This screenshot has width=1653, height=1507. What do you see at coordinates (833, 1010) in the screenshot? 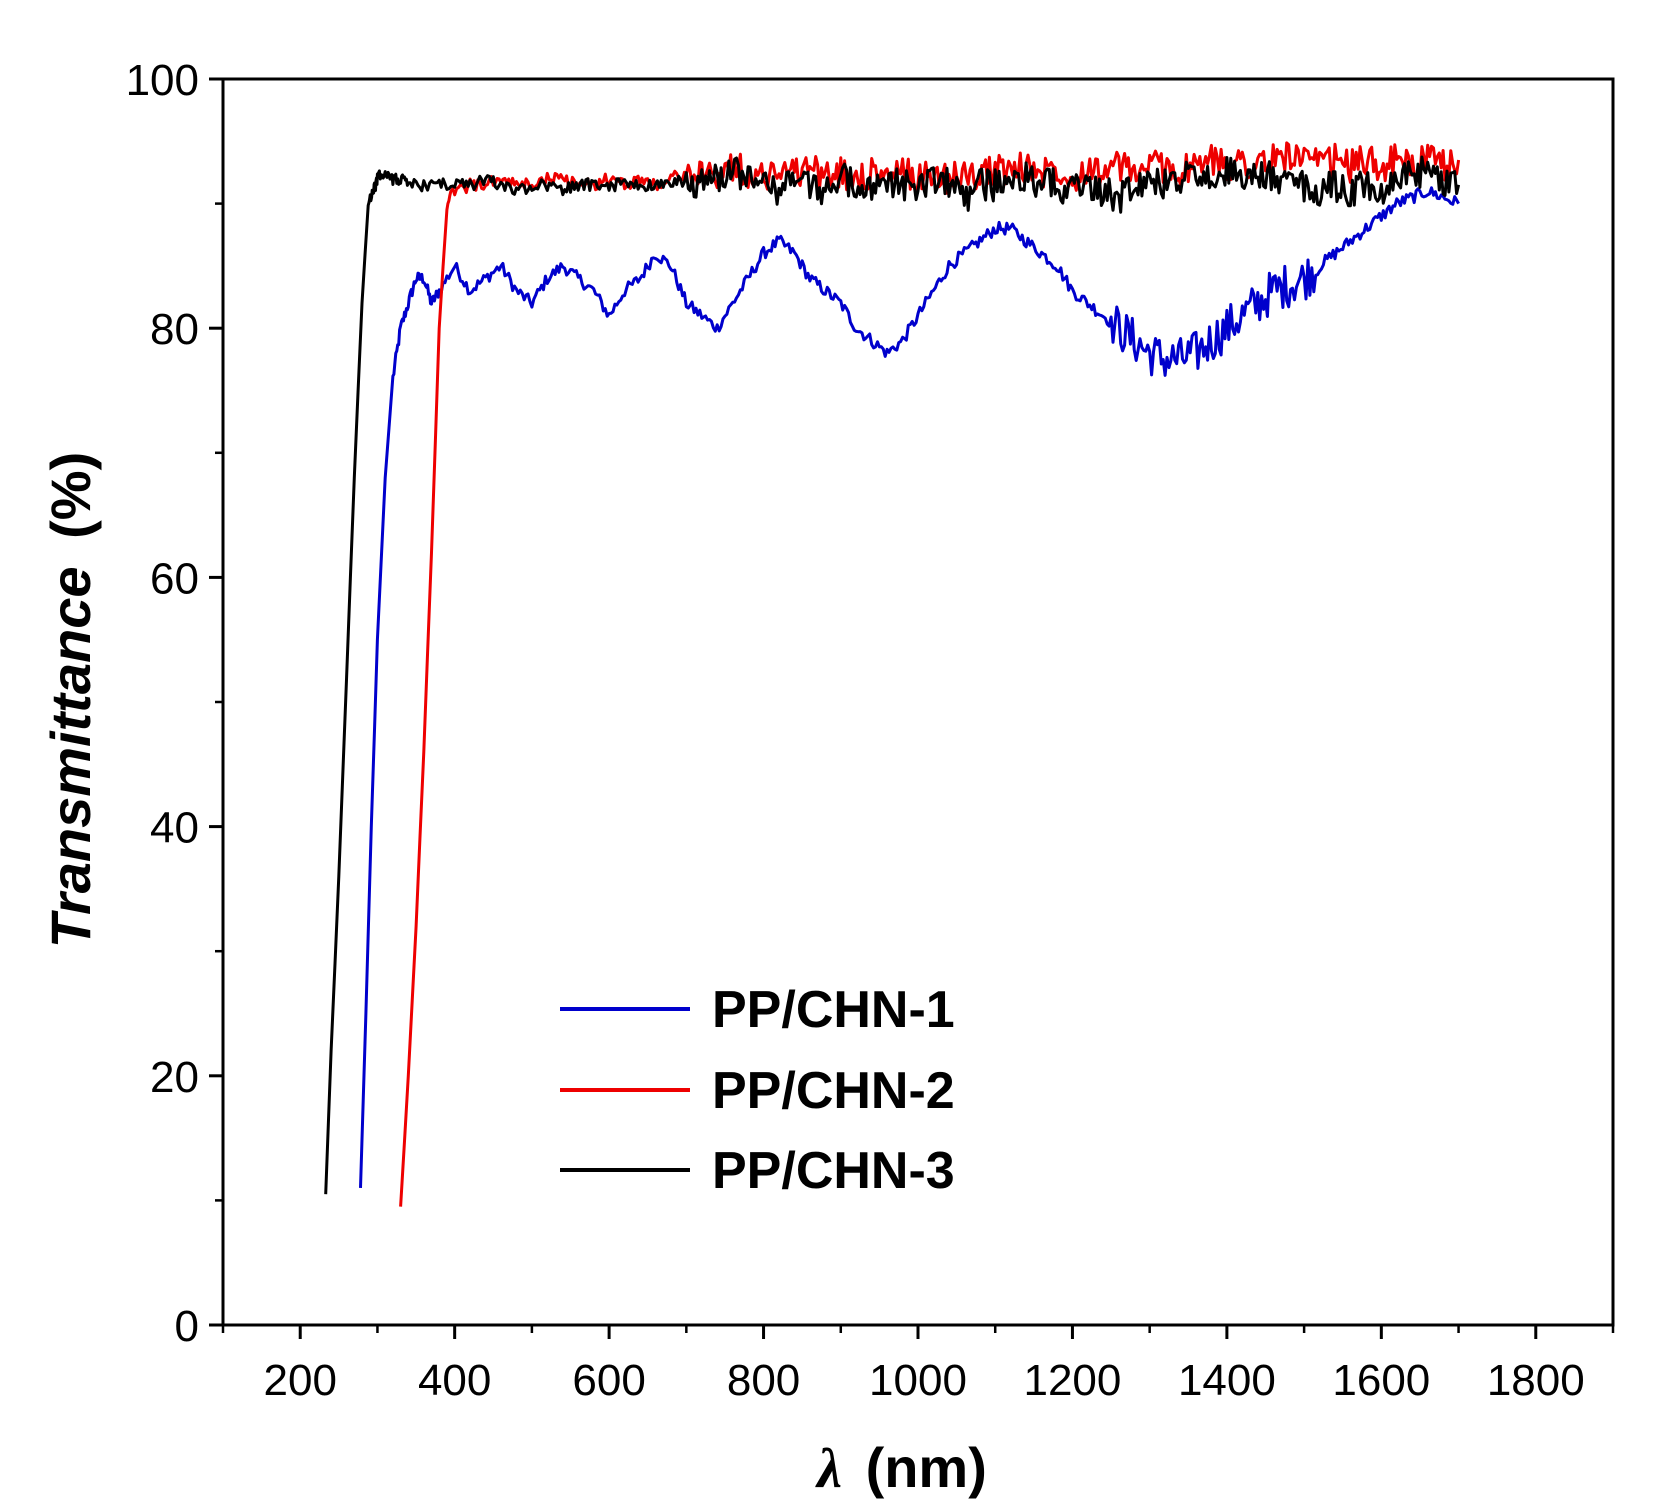
I see `legend-label-pp-chn-1: PP/CHN-1` at bounding box center [833, 1010].